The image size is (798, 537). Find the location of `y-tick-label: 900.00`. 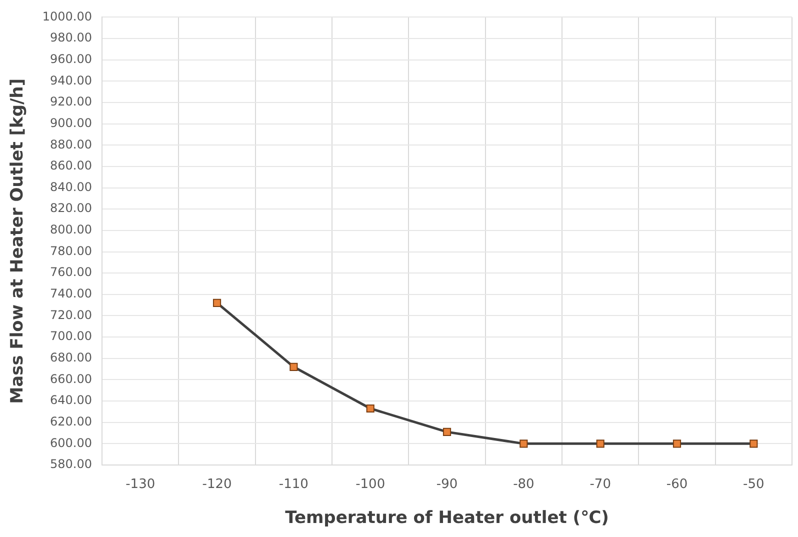

y-tick-label: 900.00 is located at coordinates (71, 123).